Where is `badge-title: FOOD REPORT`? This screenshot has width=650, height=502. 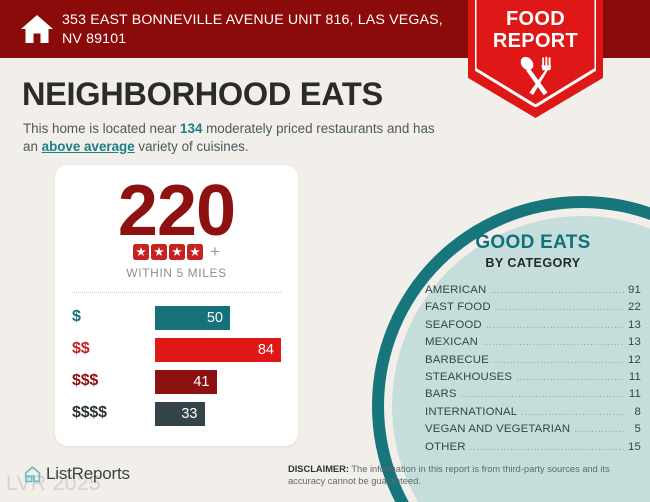
badge-title: FOOD REPORT is located at coordinates (535, 30).